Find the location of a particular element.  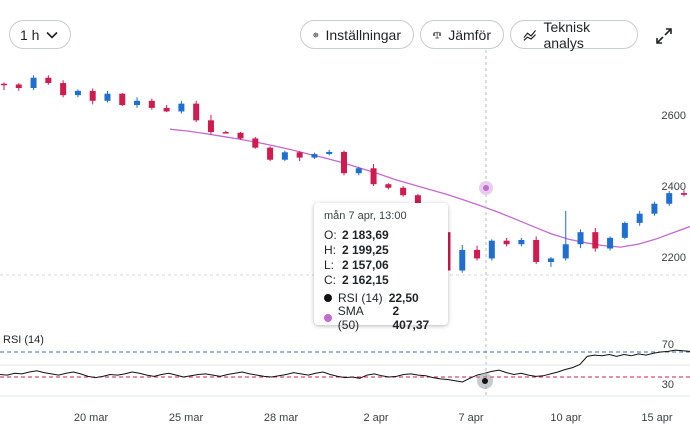

rsi-14-line is located at coordinates (345, 366).